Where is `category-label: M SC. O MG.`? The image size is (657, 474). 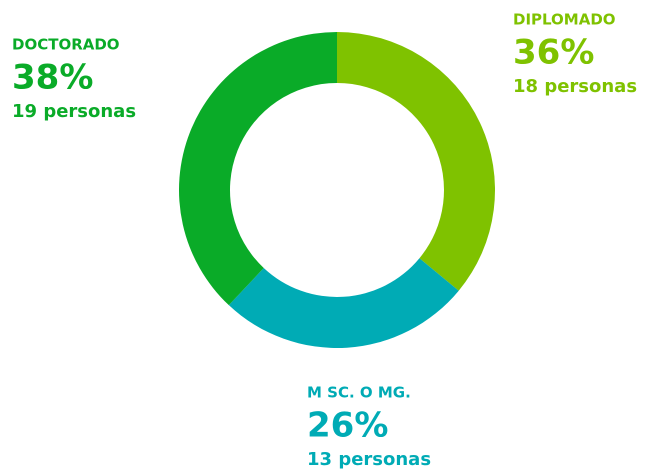 category-label: M SC. O MG. is located at coordinates (359, 393).